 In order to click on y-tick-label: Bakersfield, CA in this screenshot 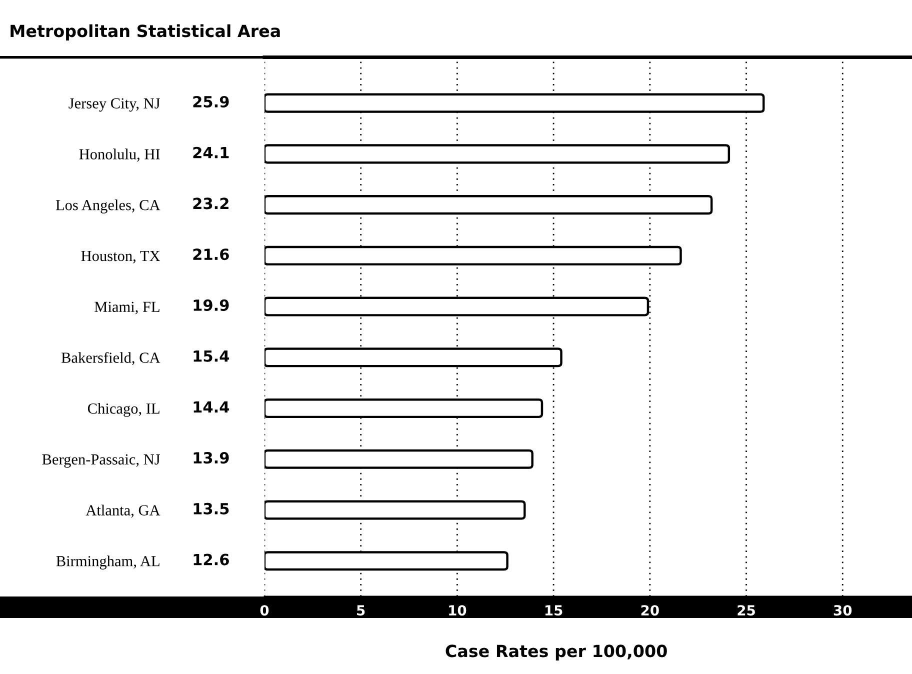, I will do `click(110, 359)`.